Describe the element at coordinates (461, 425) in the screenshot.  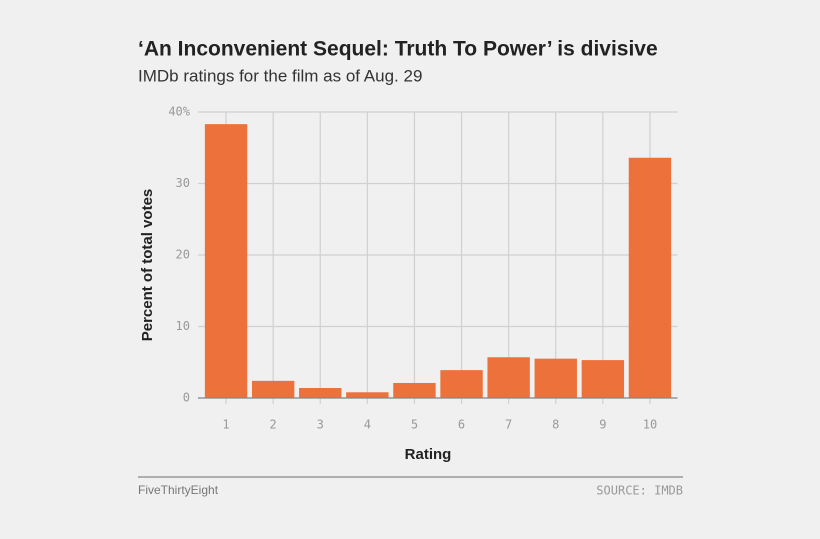
I see `x-tick-label: 6` at that location.